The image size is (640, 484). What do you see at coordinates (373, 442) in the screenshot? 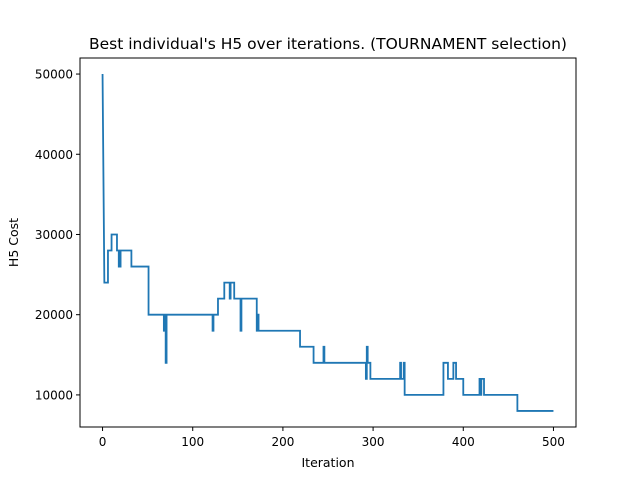
I see `x-tick-label: 300` at bounding box center [373, 442].